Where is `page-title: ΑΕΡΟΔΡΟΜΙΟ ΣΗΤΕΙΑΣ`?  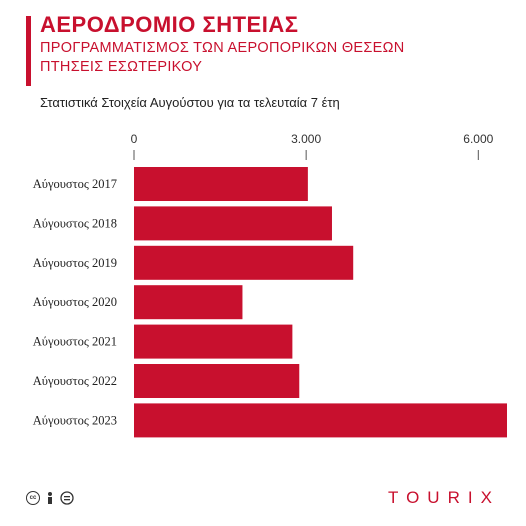 page-title: ΑΕΡΟΔΡΟΜΙΟ ΣΗΤΕΙΑΣ is located at coordinates (169, 24).